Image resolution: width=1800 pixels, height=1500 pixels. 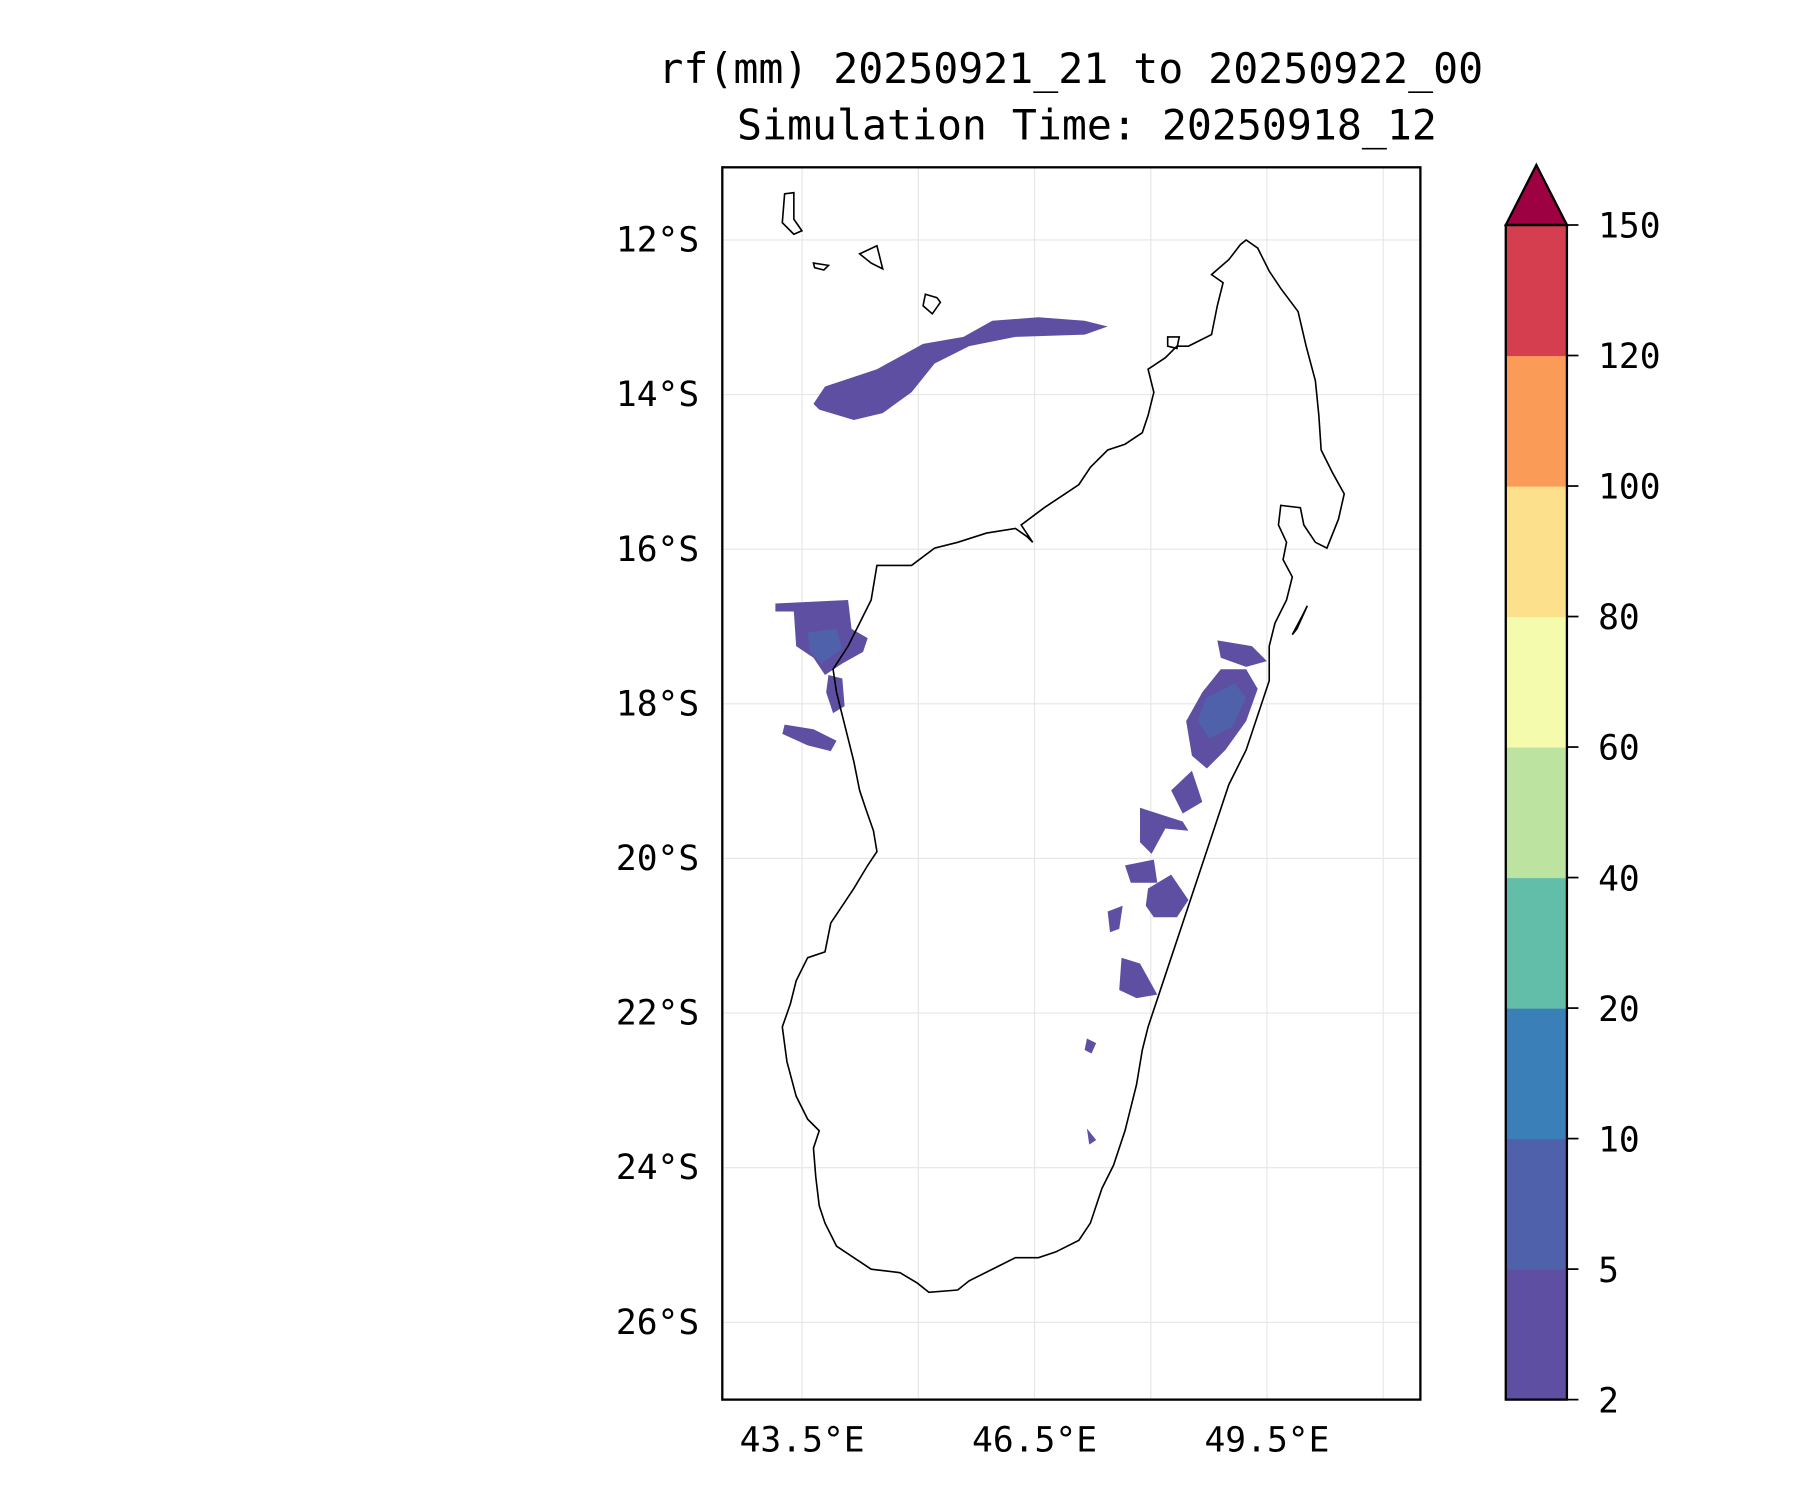 I want to click on colorbar-tick-label: 80, so click(x=1619, y=618).